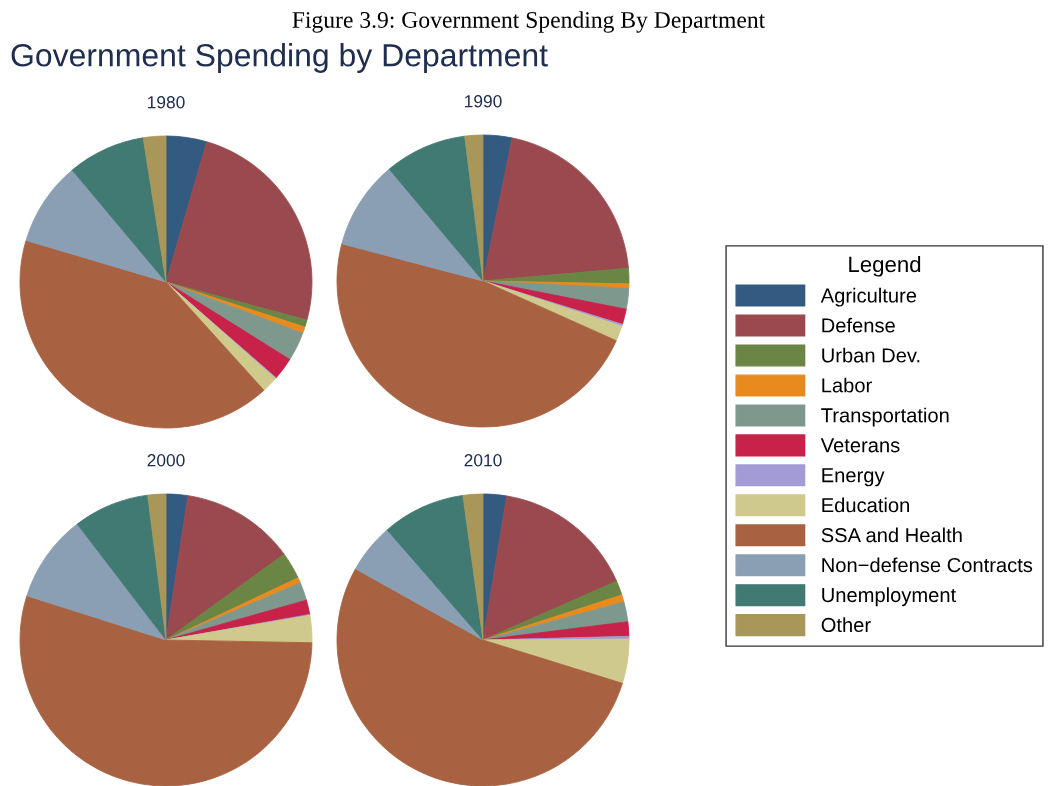 The width and height of the screenshot is (1057, 786). What do you see at coordinates (927, 565) in the screenshot?
I see `legend-label: Non−defense Contracts` at bounding box center [927, 565].